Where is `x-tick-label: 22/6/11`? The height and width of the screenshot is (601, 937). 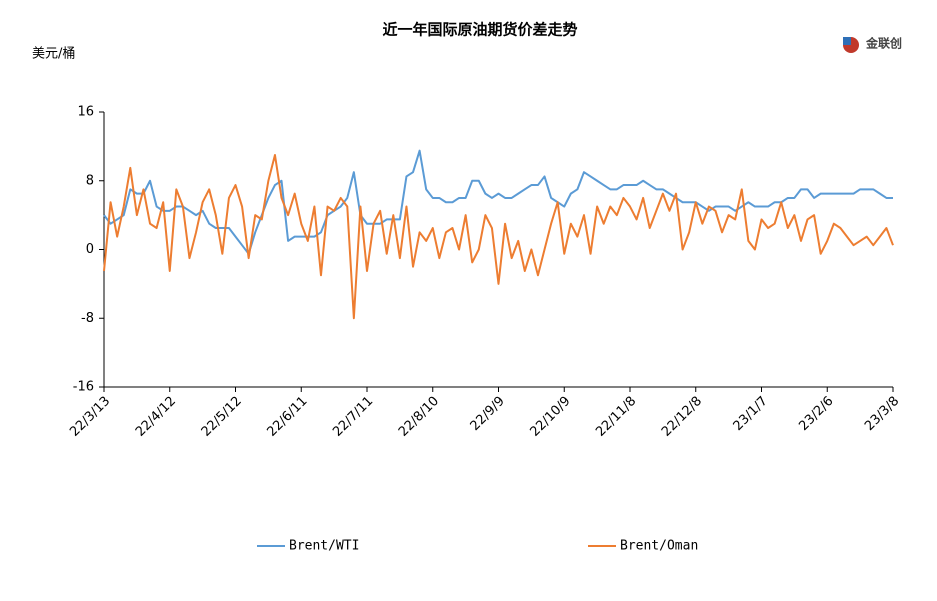
x-tick-label: 22/6/11 is located at coordinates (288, 417).